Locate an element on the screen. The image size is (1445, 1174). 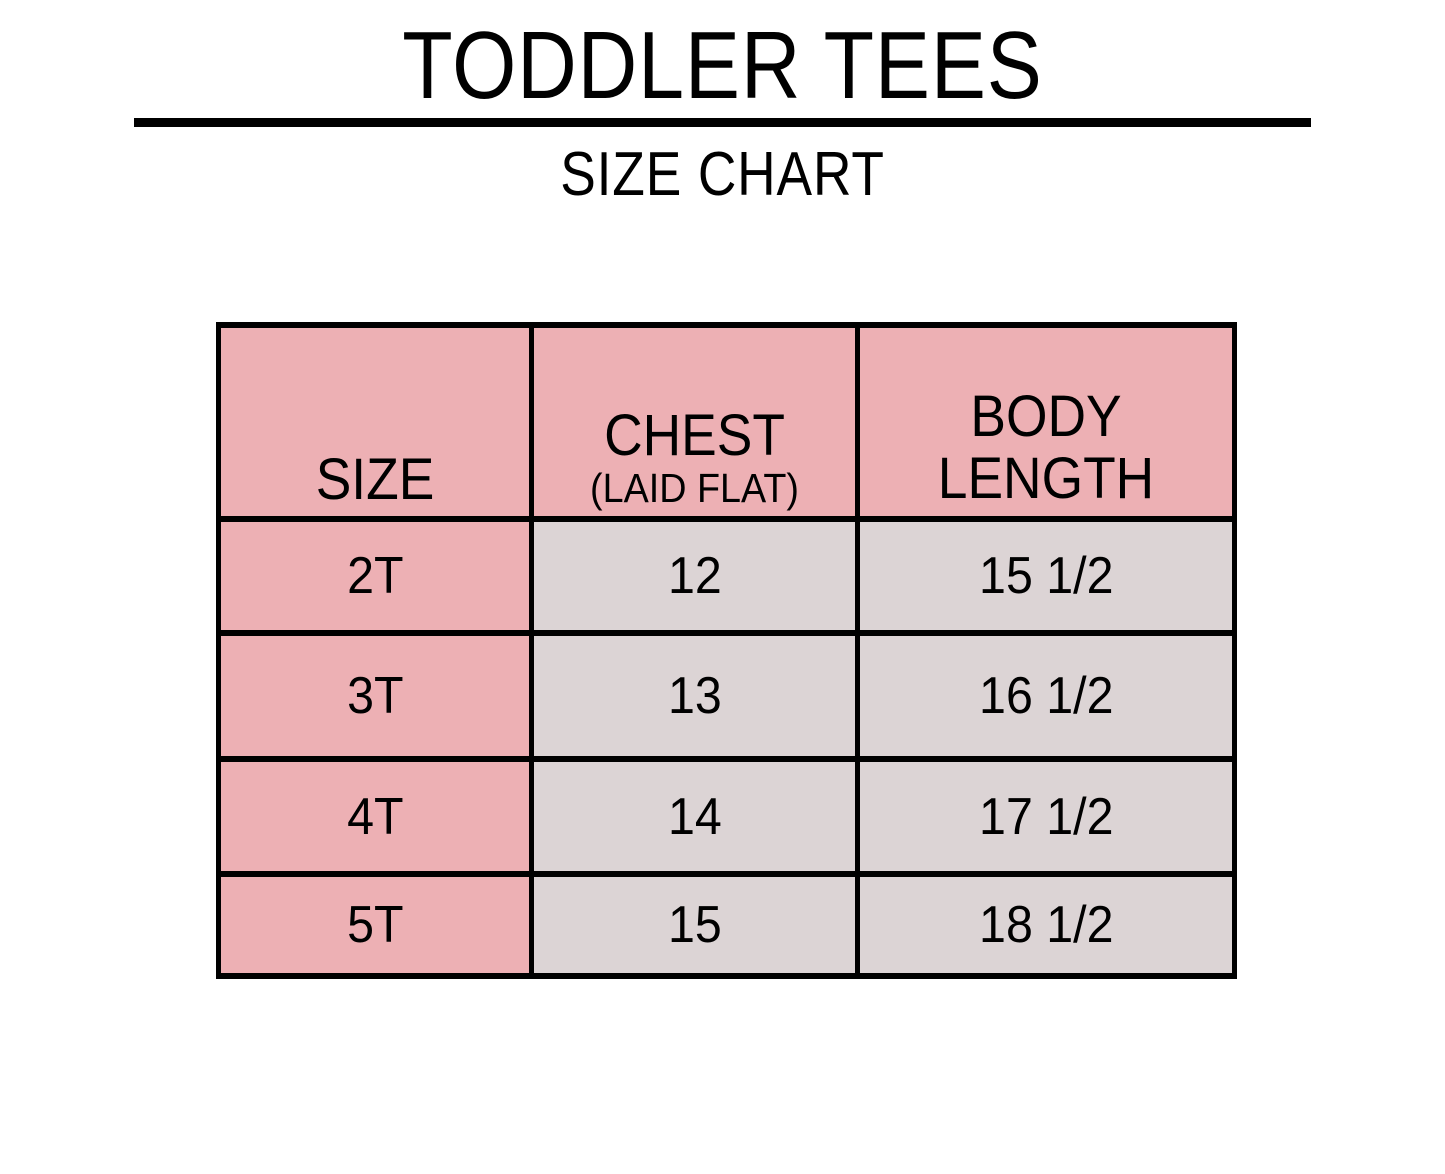
cell-body-length: 17 1/2 is located at coordinates (1048, 819).